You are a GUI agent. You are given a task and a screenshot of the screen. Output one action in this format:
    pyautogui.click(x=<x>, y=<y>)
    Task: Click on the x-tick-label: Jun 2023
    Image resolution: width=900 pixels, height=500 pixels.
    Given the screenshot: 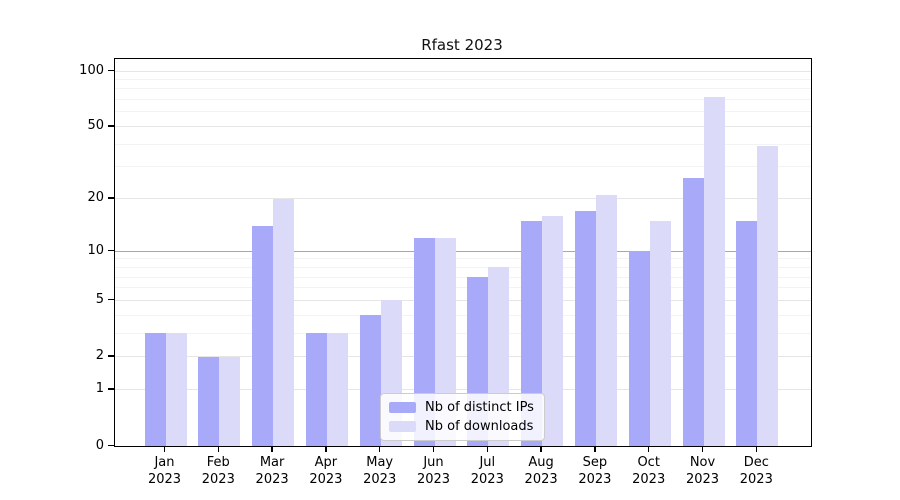 What is the action you would take?
    pyautogui.click(x=433, y=471)
    